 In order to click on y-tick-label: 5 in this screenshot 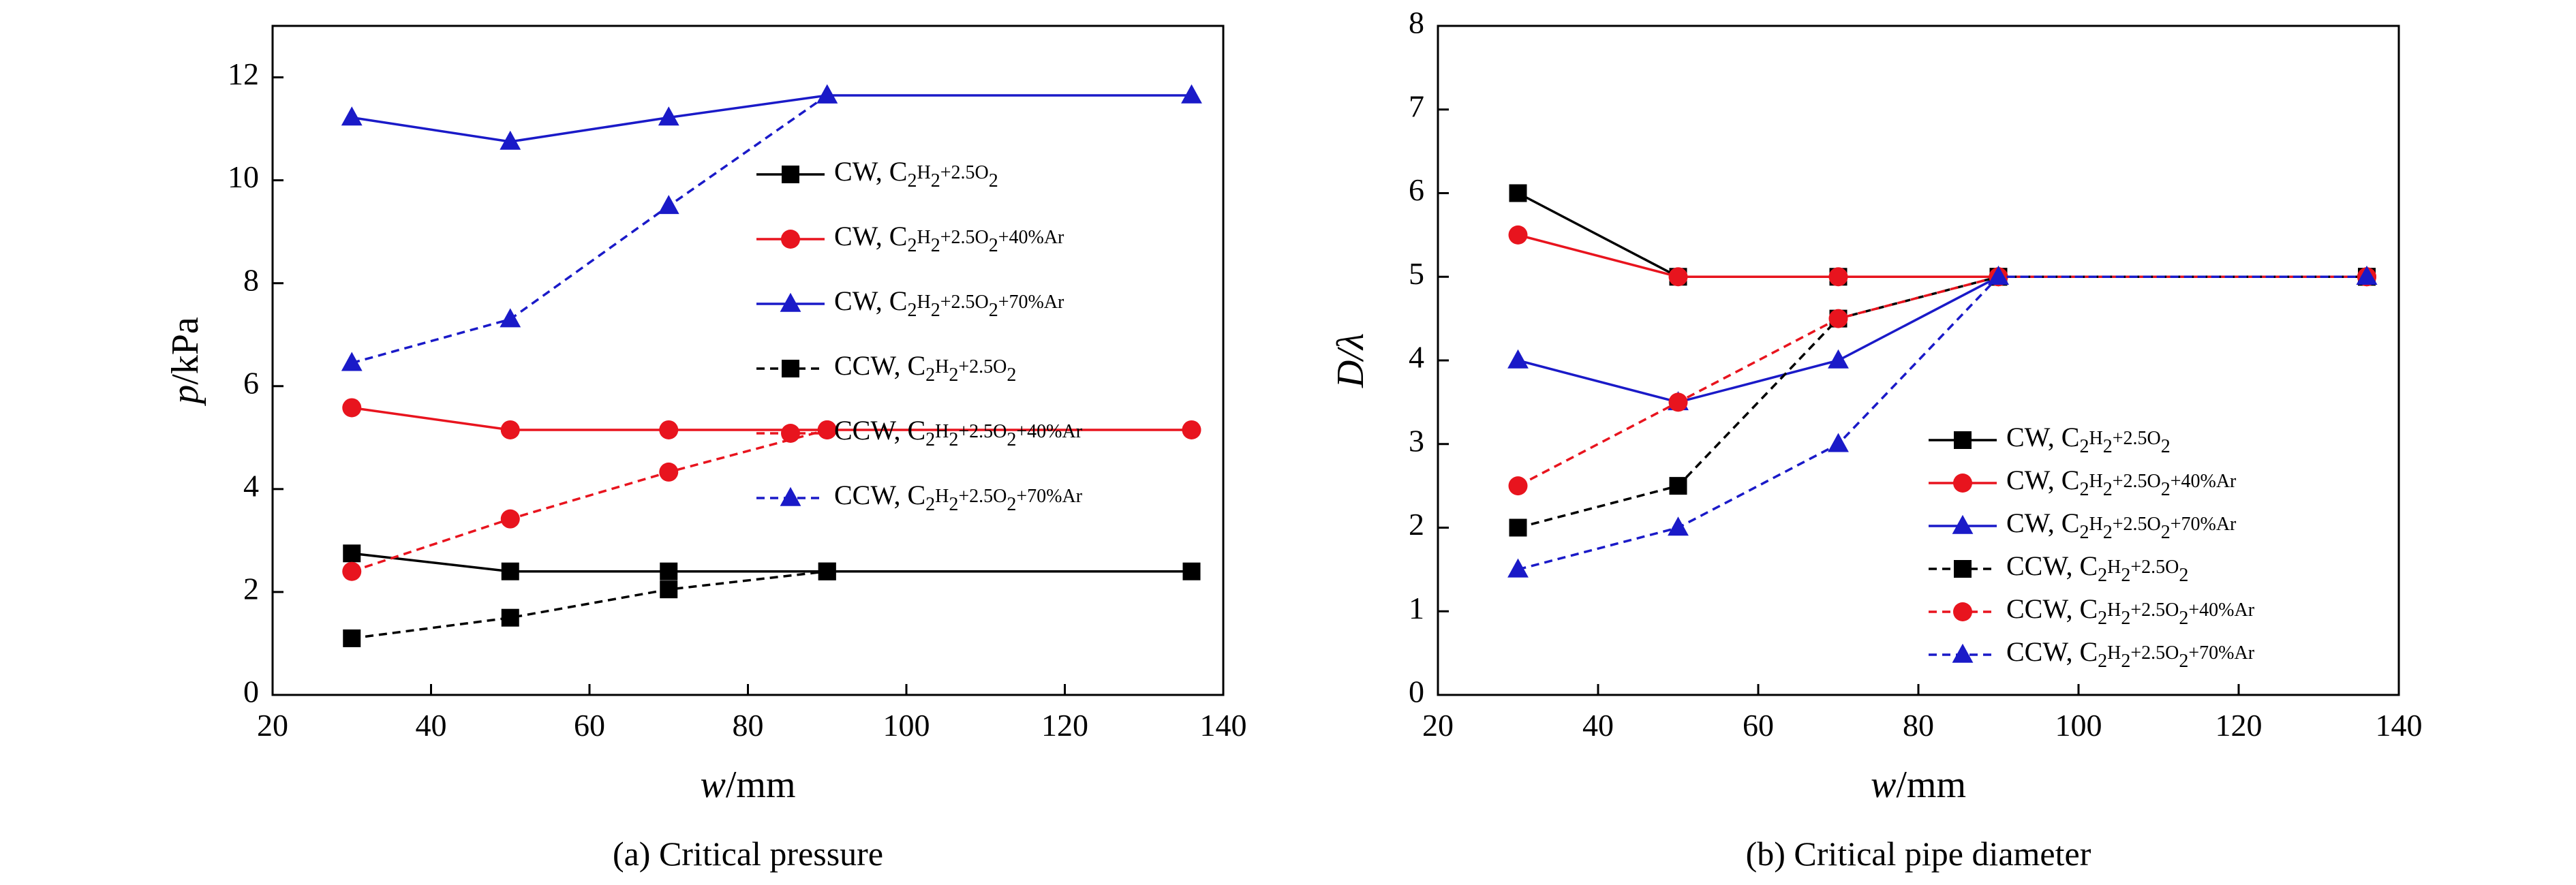, I will do `click(1417, 273)`.